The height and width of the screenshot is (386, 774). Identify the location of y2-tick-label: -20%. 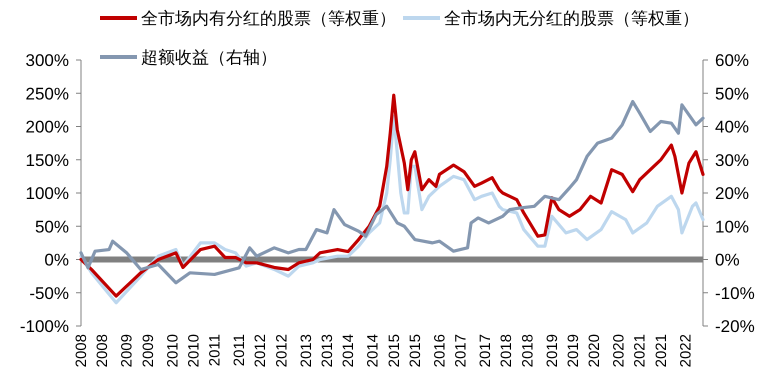
(735, 326).